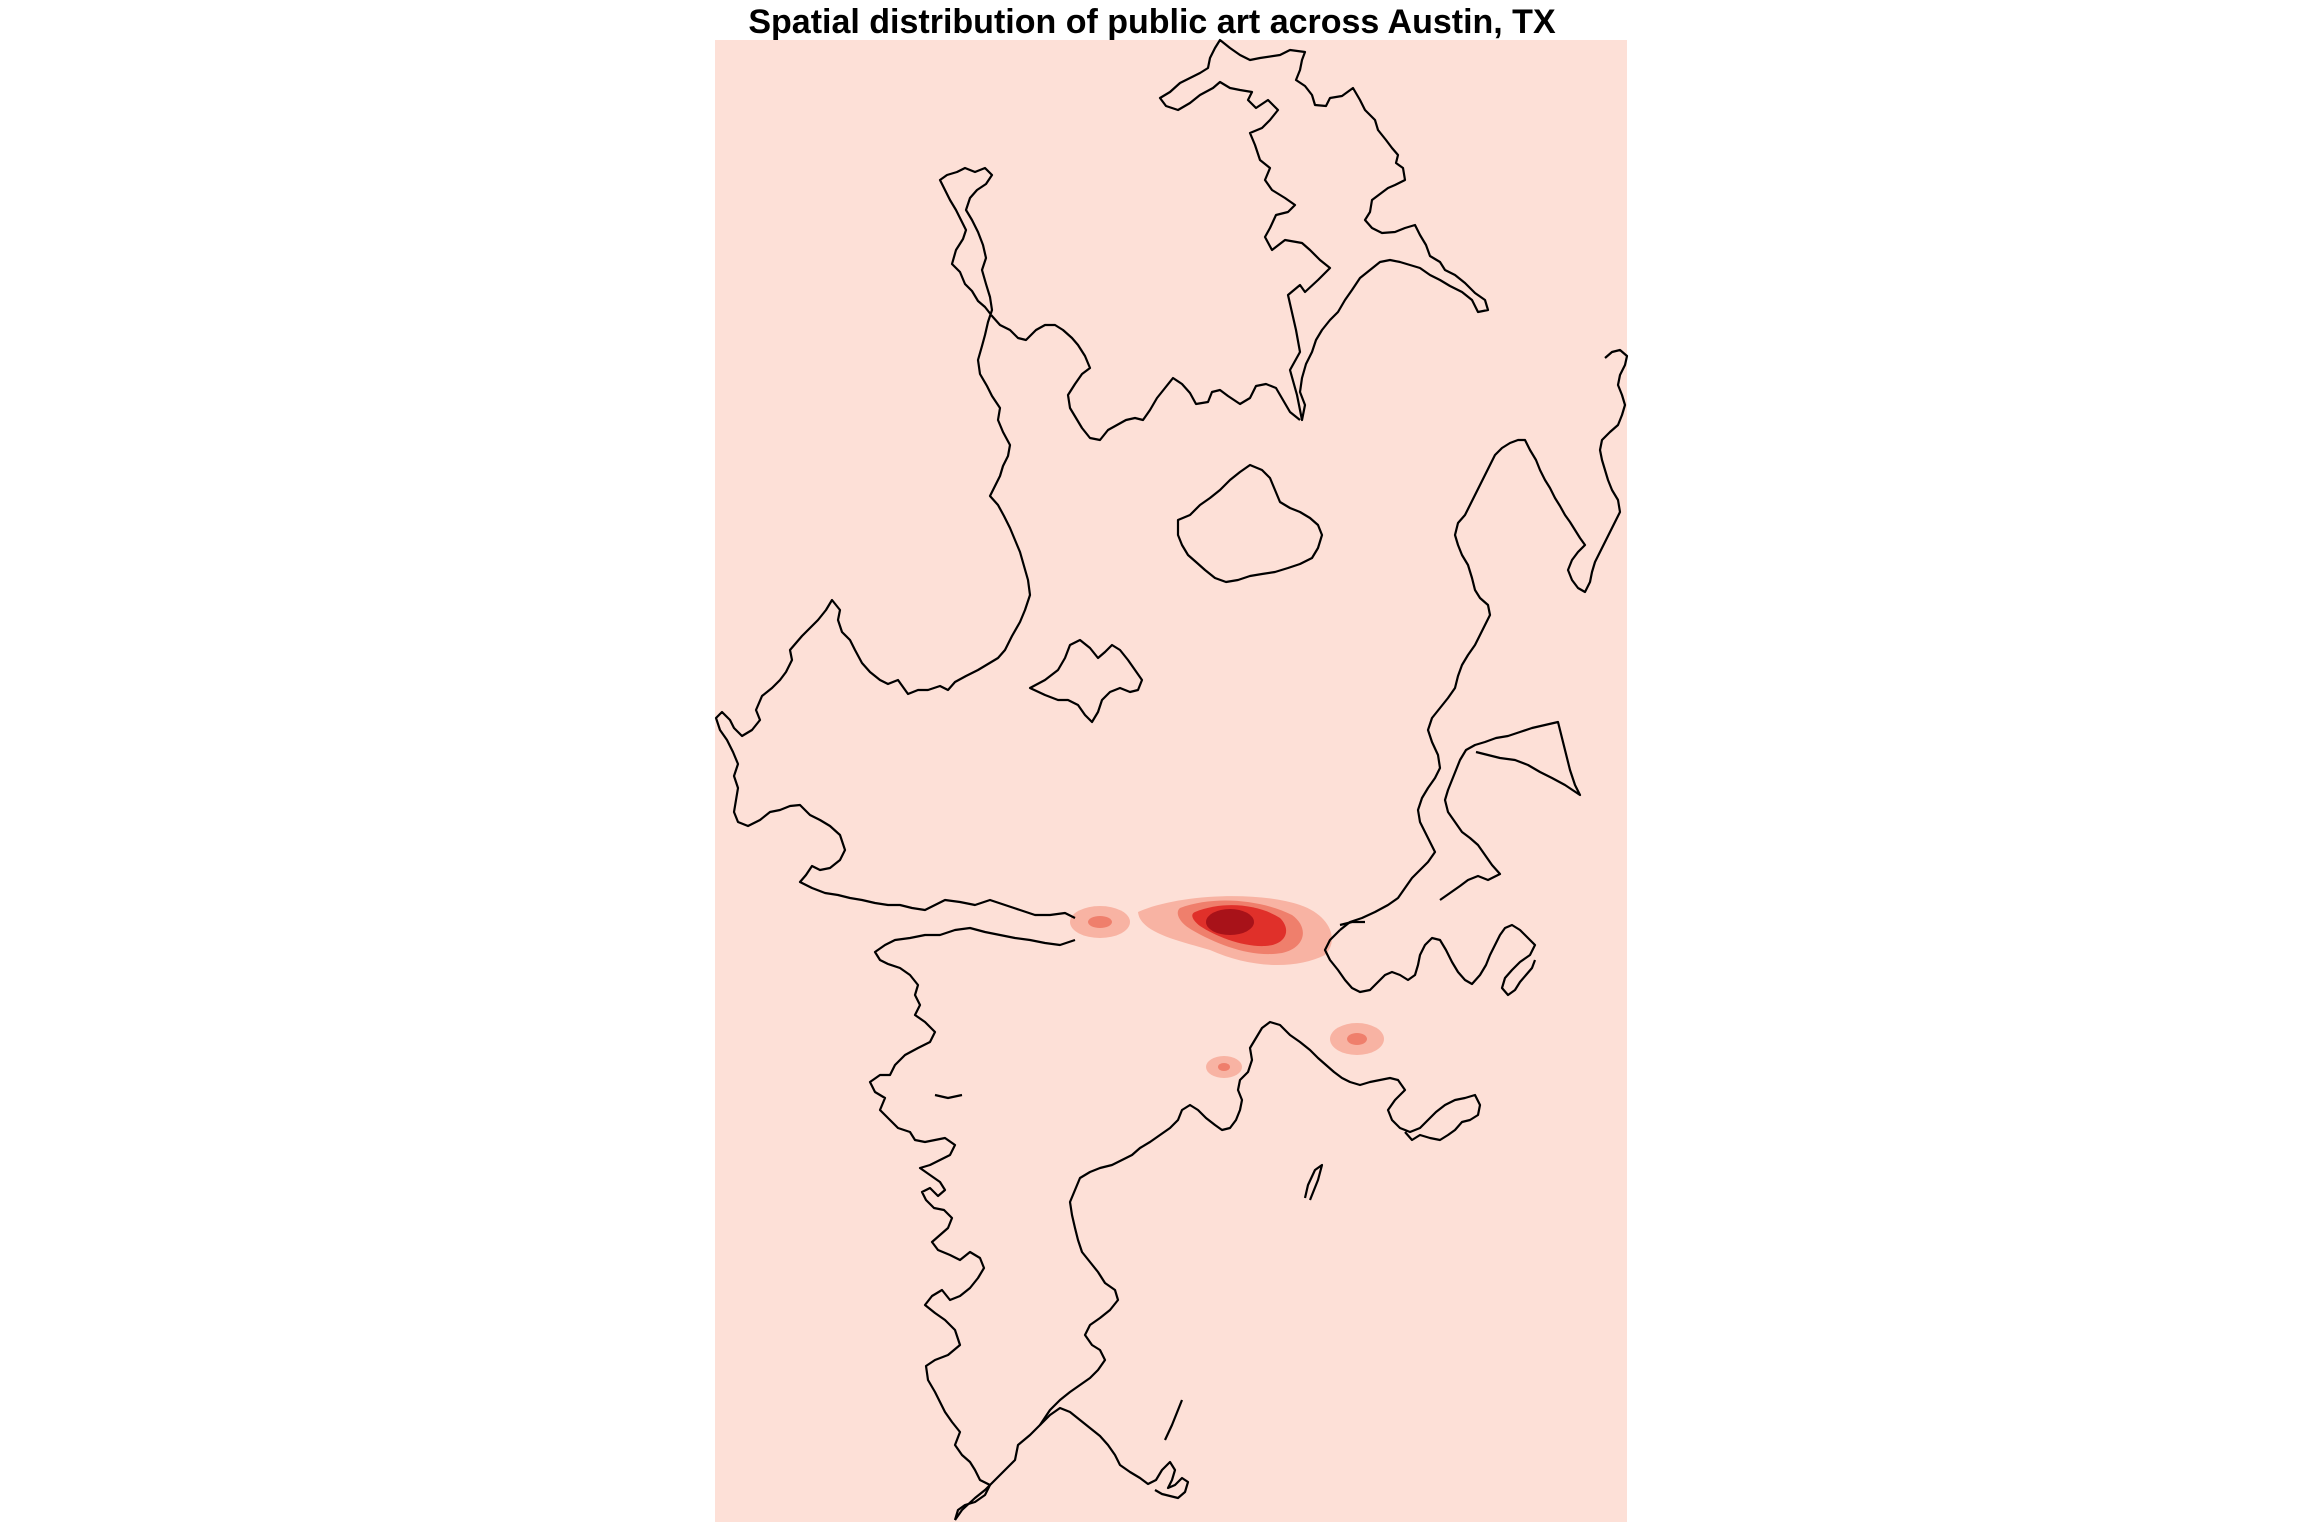  Describe the element at coordinates (1224, 1067) in the screenshot. I see `hotspot-south-central-inner` at that location.